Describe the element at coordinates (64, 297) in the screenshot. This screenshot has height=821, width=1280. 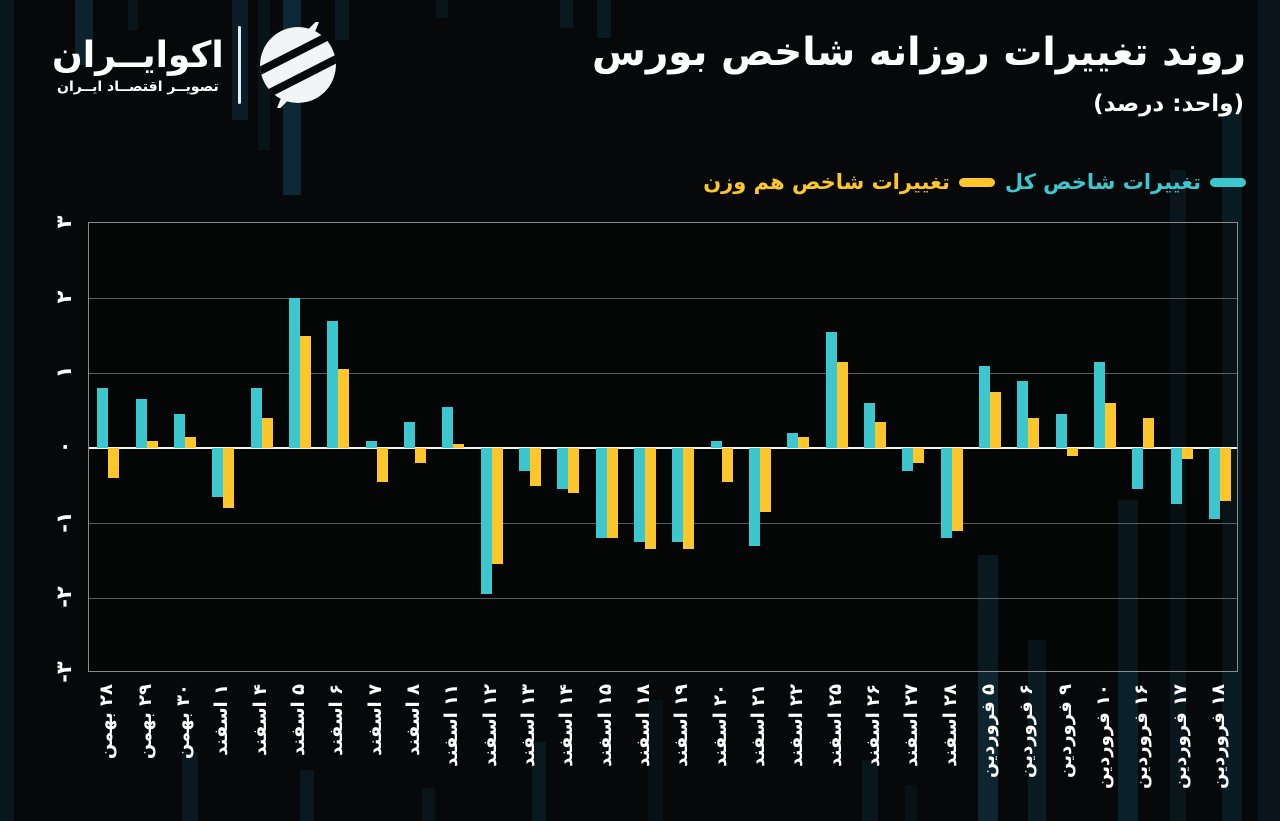
I see `y-tick-label: ۲` at that location.